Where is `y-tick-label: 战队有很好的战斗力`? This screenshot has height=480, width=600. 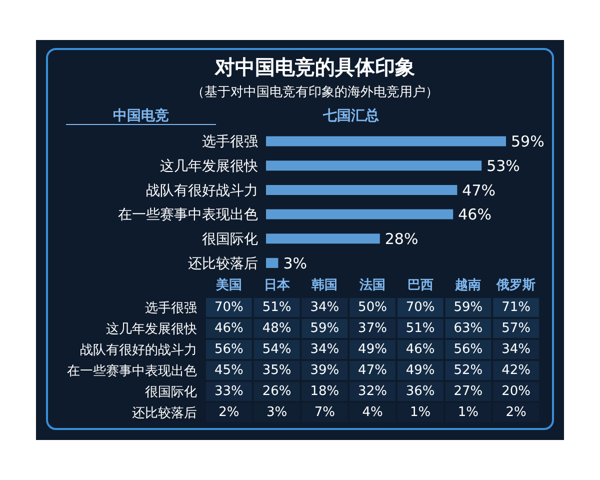
y-tick-label: 战队有很好的战斗力 is located at coordinates (138, 350).